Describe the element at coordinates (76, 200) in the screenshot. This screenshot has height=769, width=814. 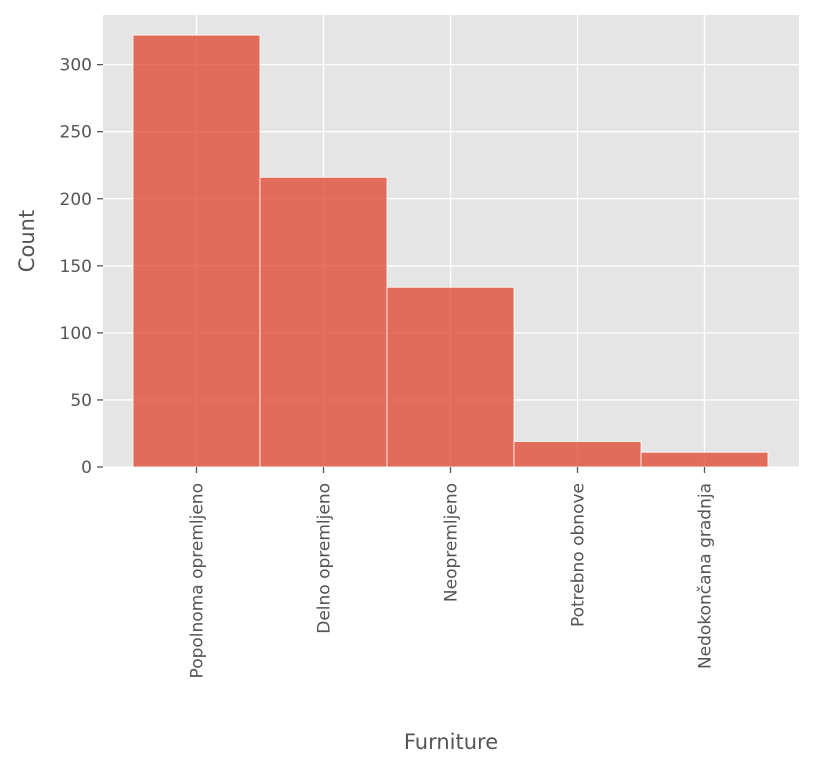
I see `y-tick-label: 200` at that location.